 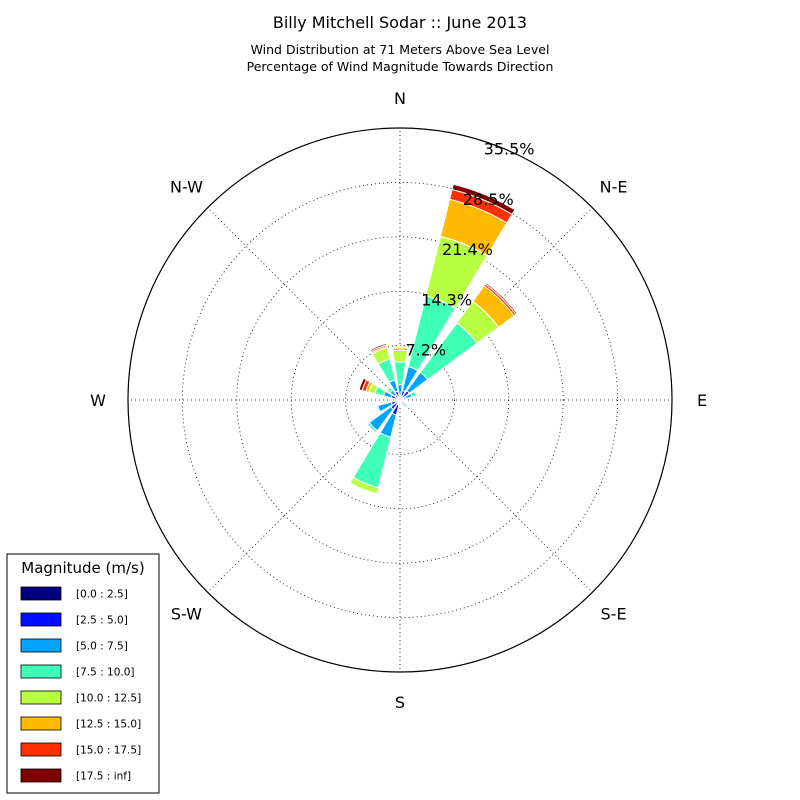 I want to click on ring-labels: 7.2% 14.3% 21.4% 28.5% 35.5%, so click(x=469, y=250).